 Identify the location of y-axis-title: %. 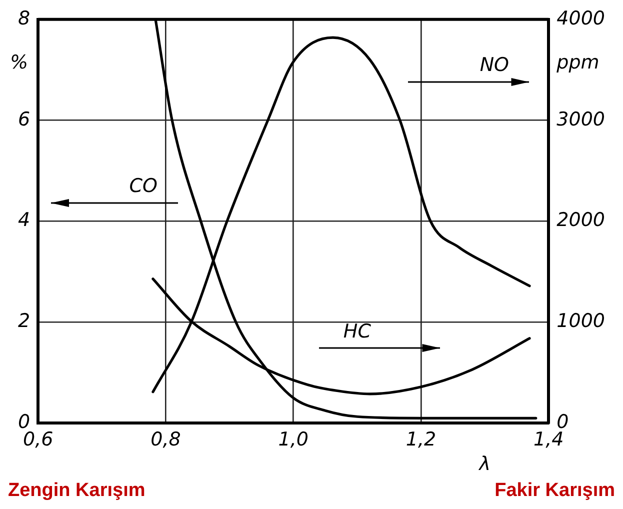
(19, 62).